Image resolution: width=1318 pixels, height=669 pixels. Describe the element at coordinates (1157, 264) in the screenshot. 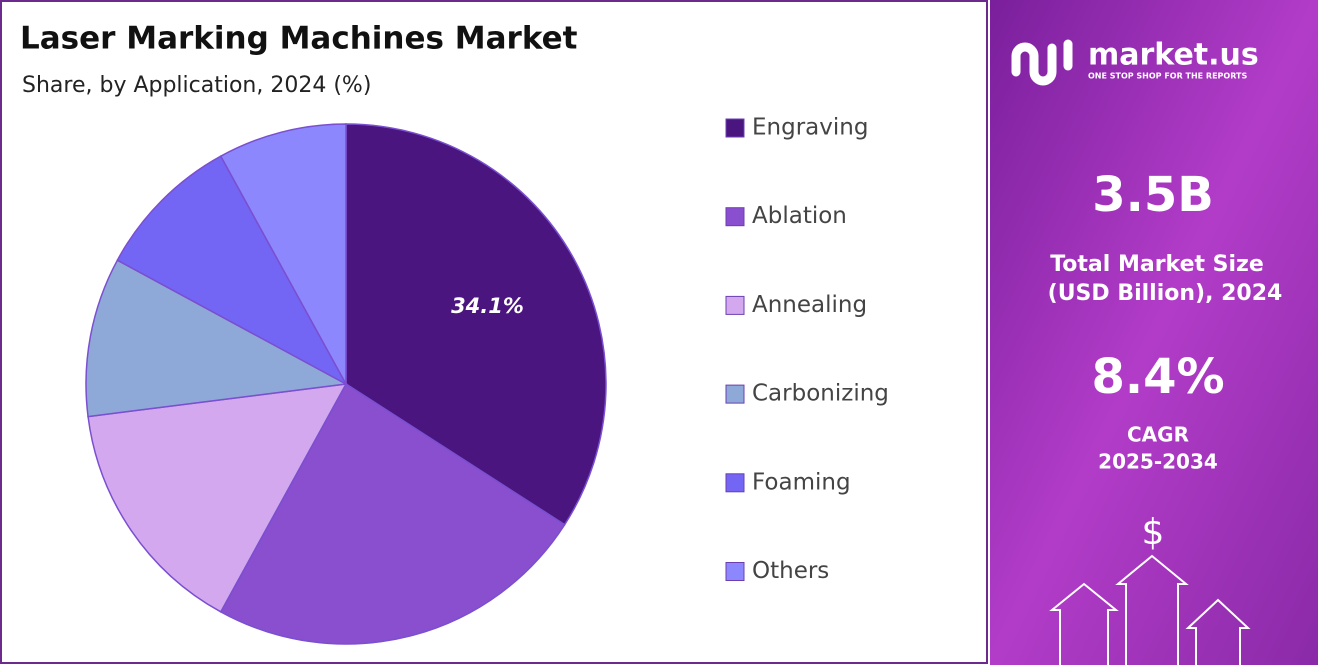

I see `market-size-label: Total Market Size` at that location.